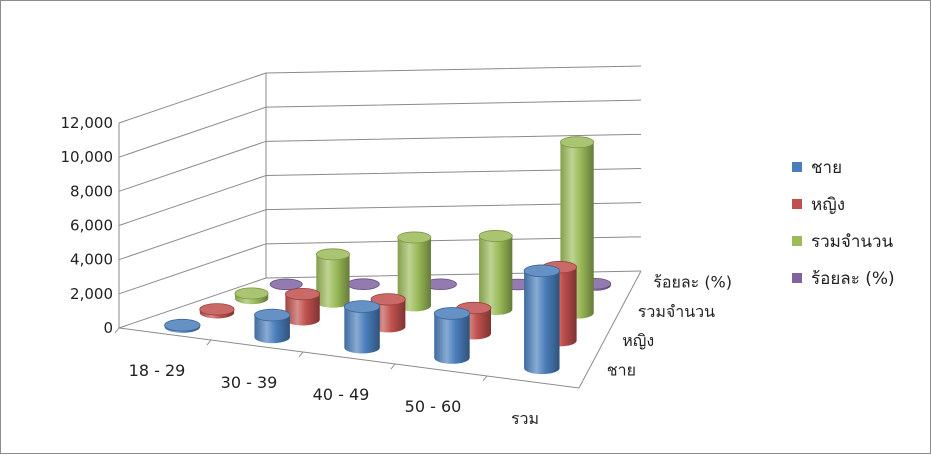  Describe the element at coordinates (638, 340) in the screenshot. I see `depth-label: หญิง` at that location.